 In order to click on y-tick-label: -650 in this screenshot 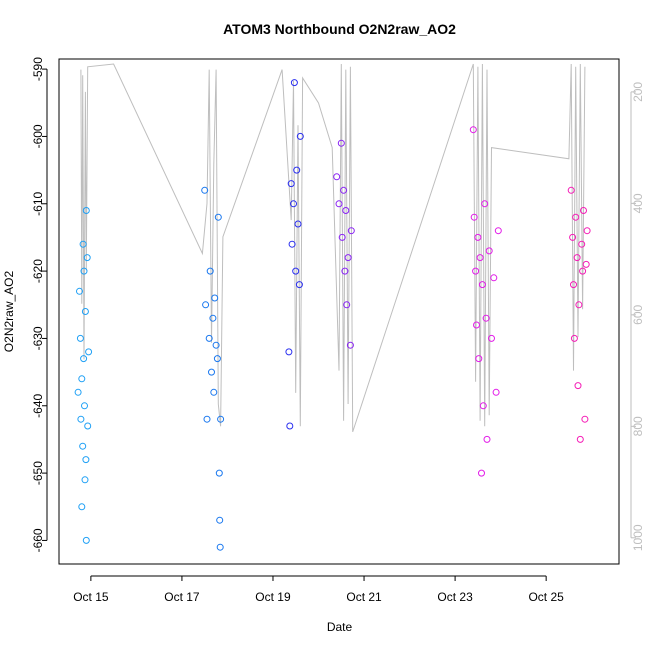, I will do `click(38, 473)`.